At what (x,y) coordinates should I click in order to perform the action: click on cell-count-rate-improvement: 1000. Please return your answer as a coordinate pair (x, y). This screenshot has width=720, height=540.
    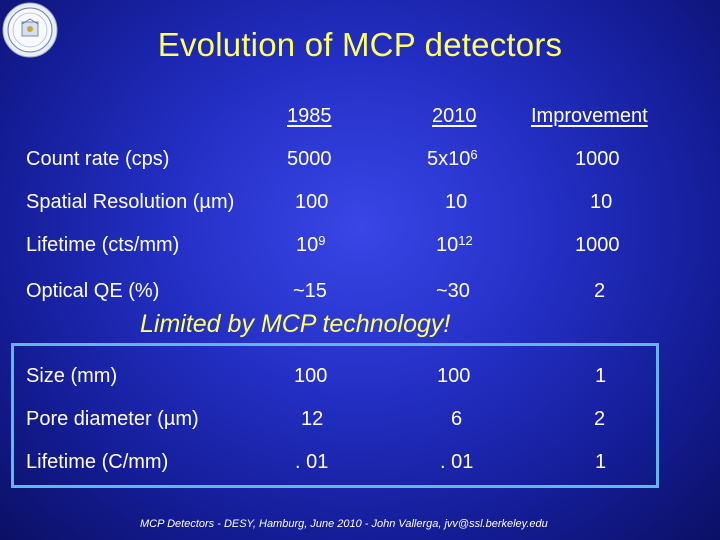
    Looking at the image, I should click on (597, 159).